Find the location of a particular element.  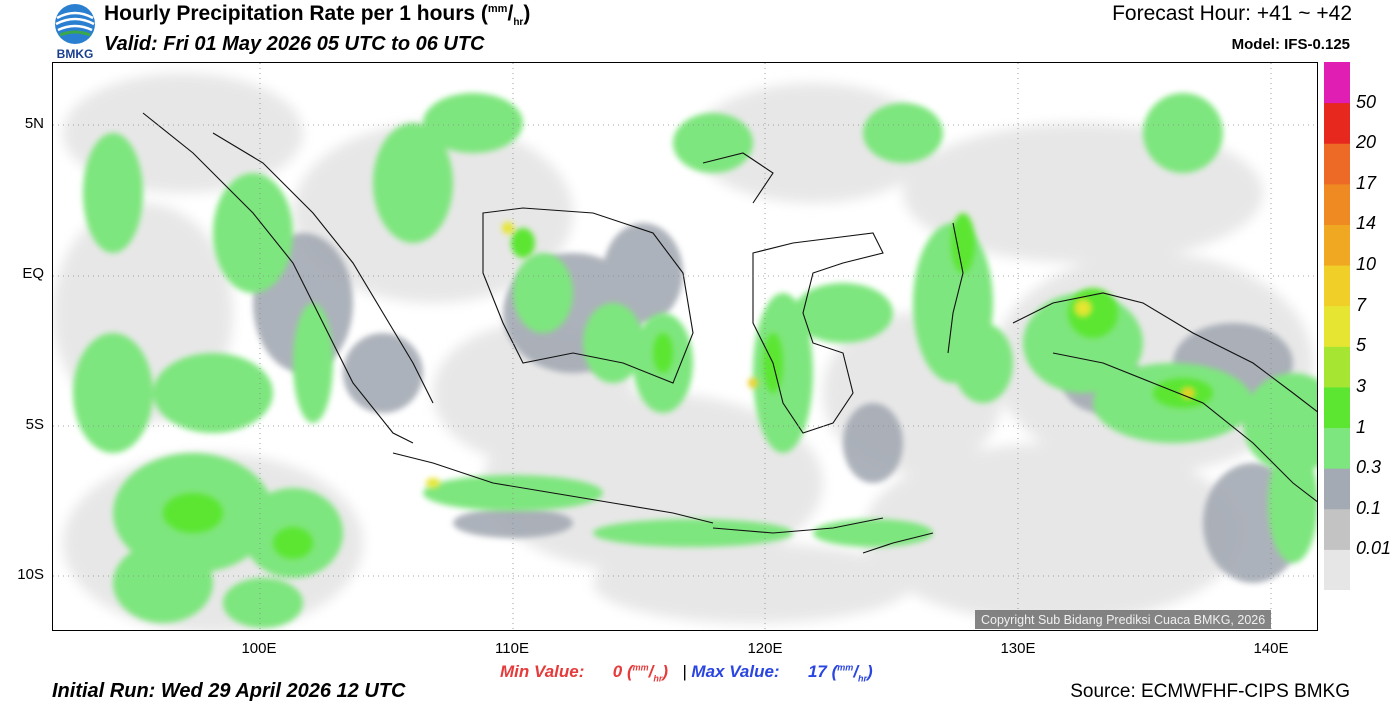

colorbar is located at coordinates (1337, 326).